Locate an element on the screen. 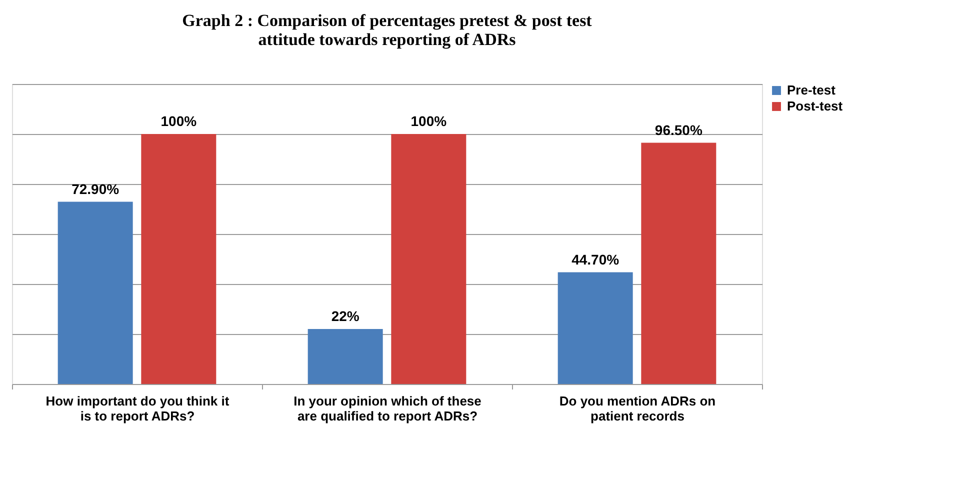 This screenshot has height=504, width=960. data-label: 96.50% is located at coordinates (678, 130).